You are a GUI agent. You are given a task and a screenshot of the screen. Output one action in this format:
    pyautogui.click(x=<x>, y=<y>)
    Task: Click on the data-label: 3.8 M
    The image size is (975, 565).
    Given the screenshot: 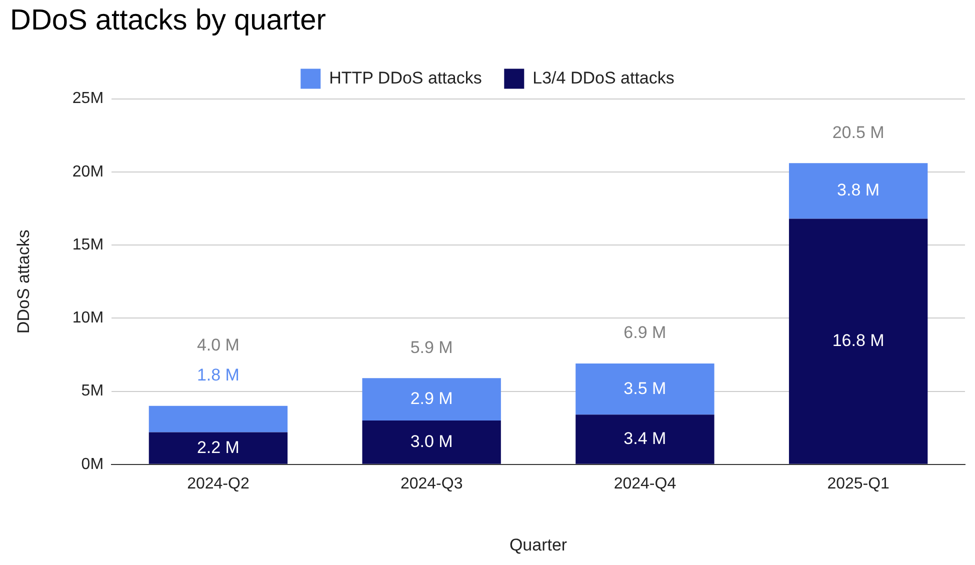 What is the action you would take?
    pyautogui.click(x=858, y=190)
    